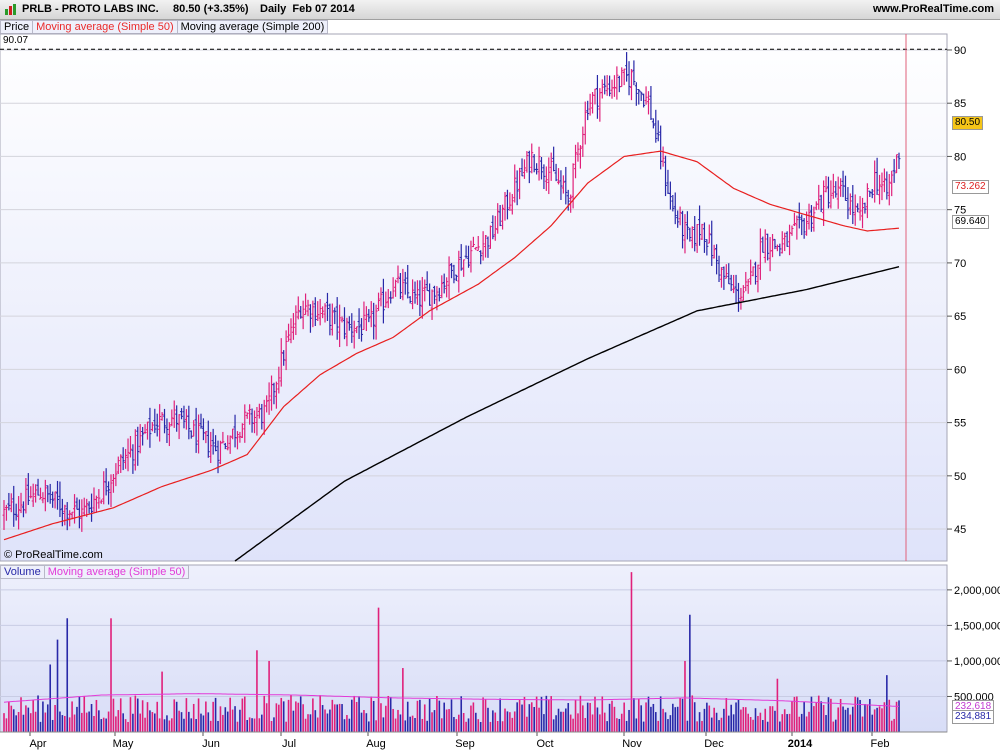 The width and height of the screenshot is (1000, 750). Describe the element at coordinates (970, 222) in the screenshot. I see `sma200-tag: 69.640` at that location.